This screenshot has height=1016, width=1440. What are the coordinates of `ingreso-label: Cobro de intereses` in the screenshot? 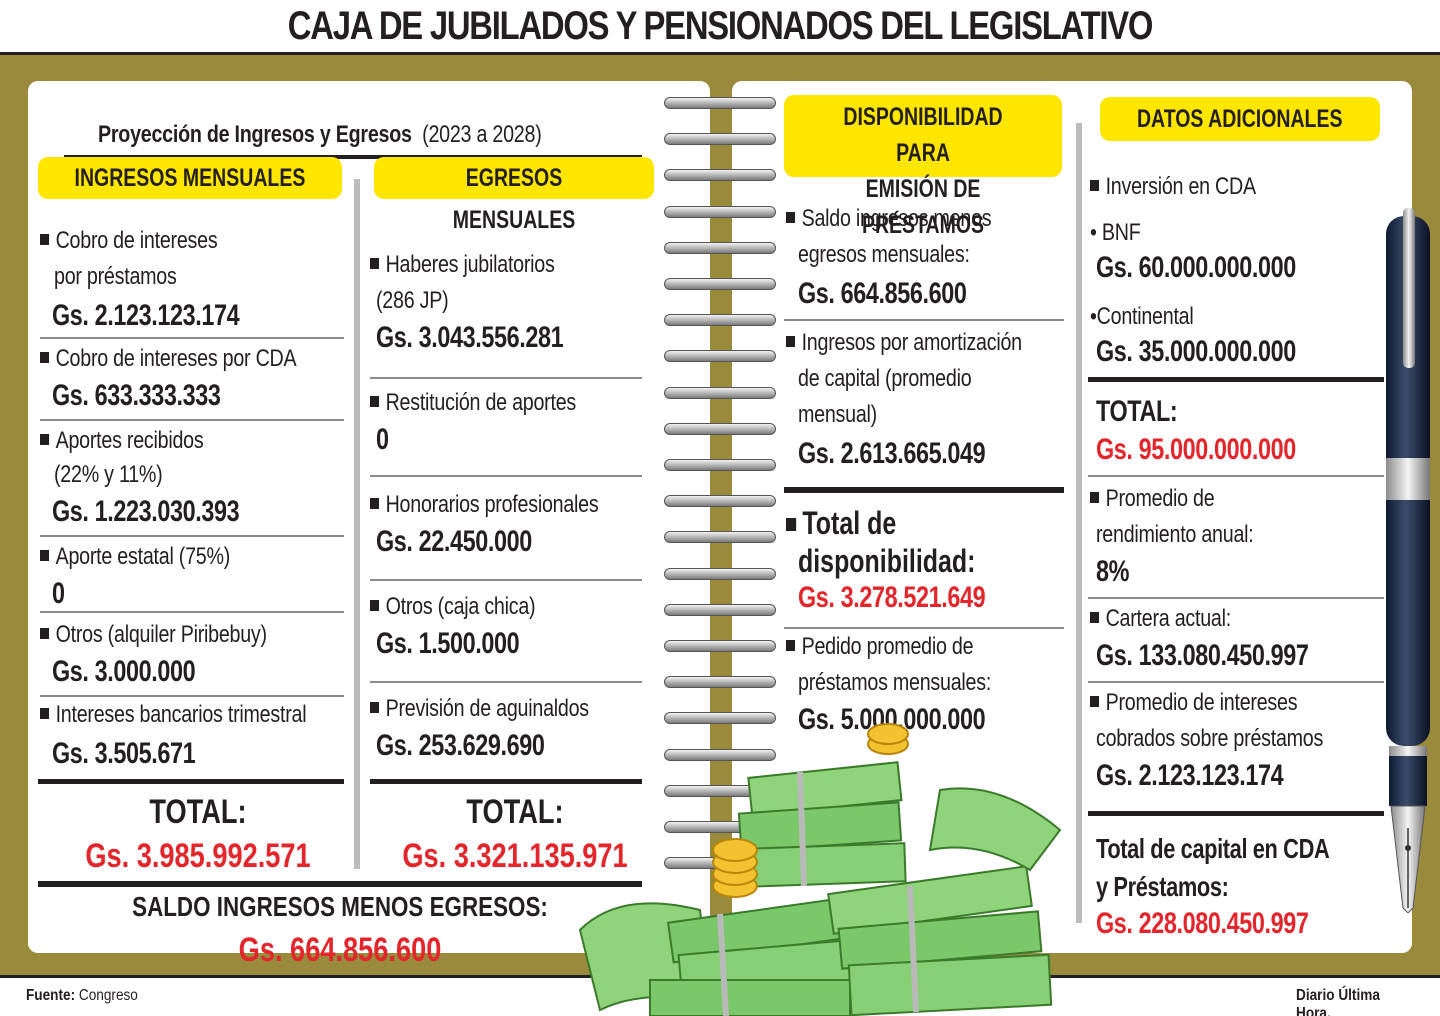 It's located at (129, 241).